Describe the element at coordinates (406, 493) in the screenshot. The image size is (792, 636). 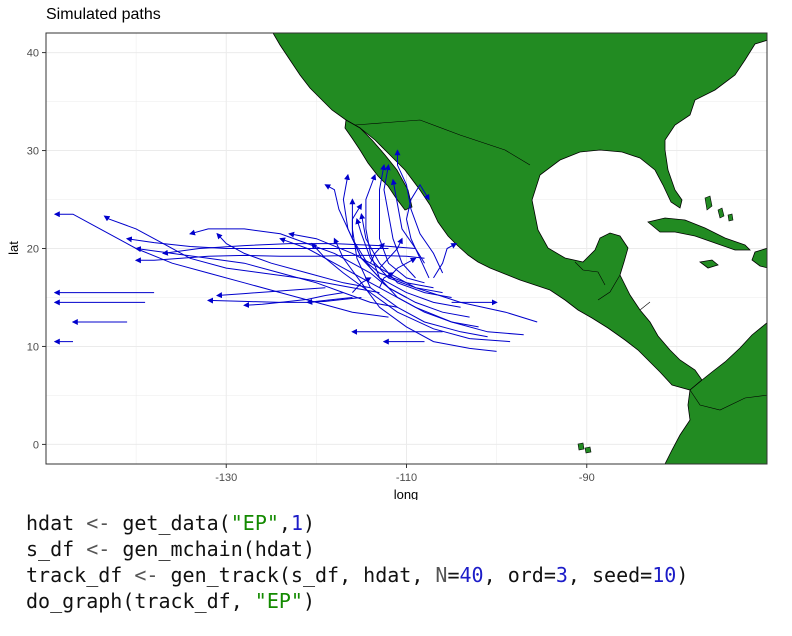
I see `x-axis-label: long` at that location.